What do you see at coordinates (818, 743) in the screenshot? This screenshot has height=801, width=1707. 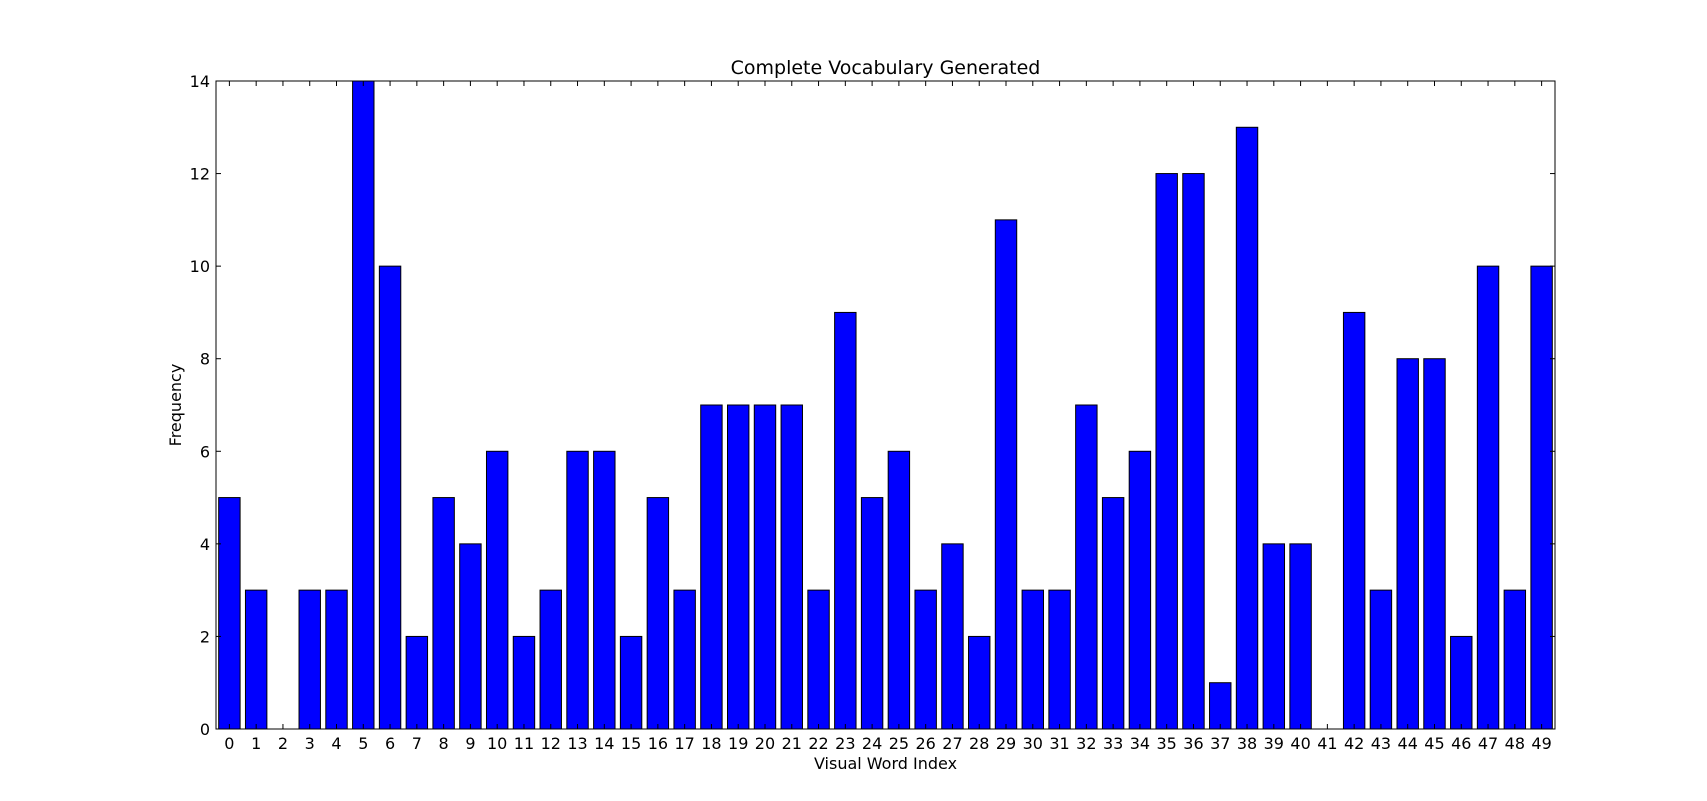 I see `x-tick-label: 22` at bounding box center [818, 743].